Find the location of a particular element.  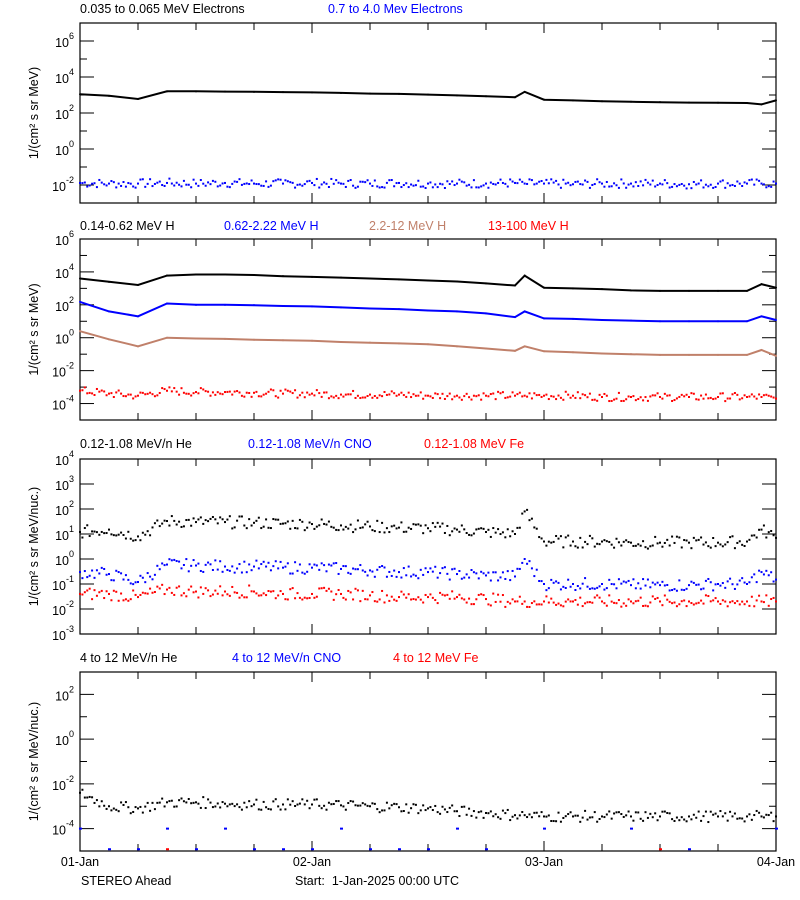

y-tick-label: 102 is located at coordinates (64, 693).